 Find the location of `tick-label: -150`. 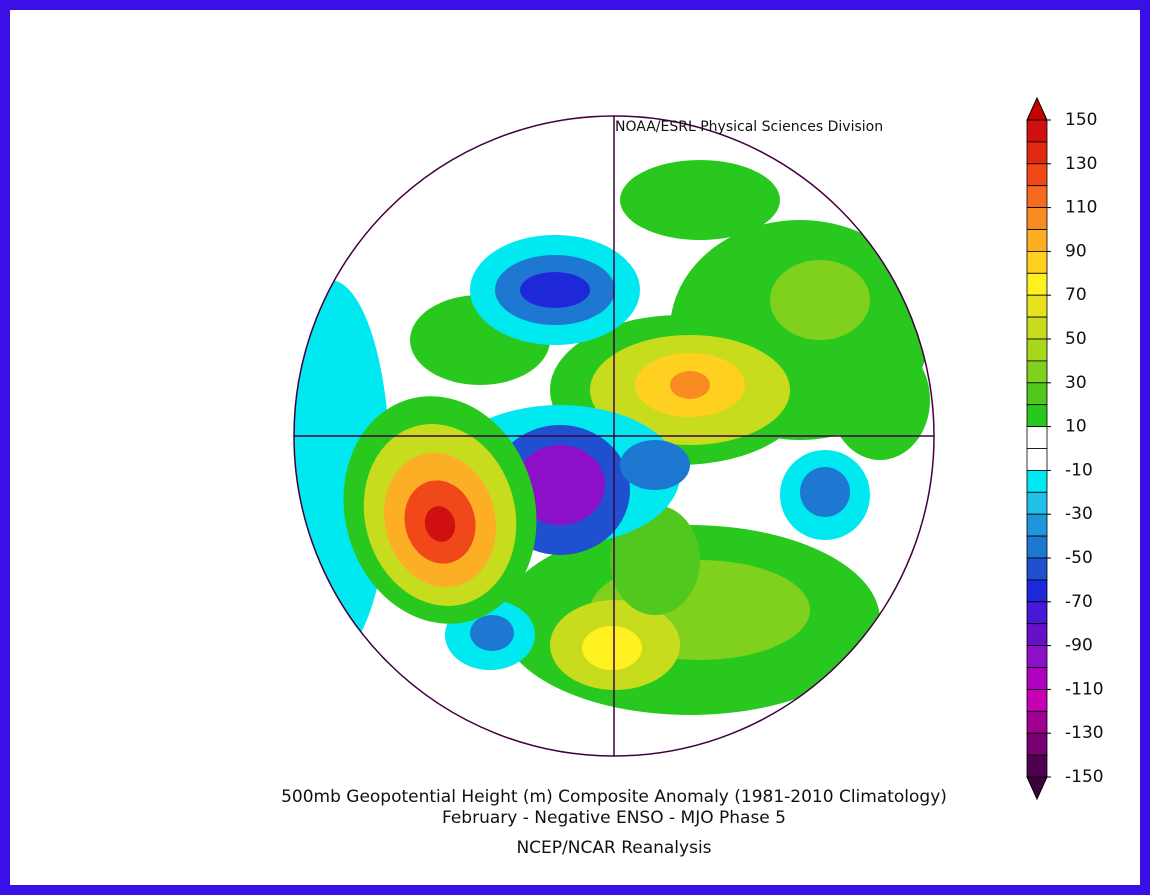

tick-label: -150 is located at coordinates (1084, 777).